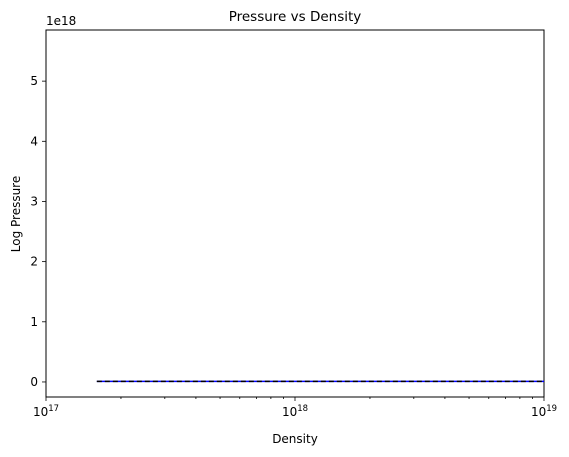 The image size is (569, 457). I want to click on y-axis-ticks: 0 1 2 3 4 5, so click(38, 231).